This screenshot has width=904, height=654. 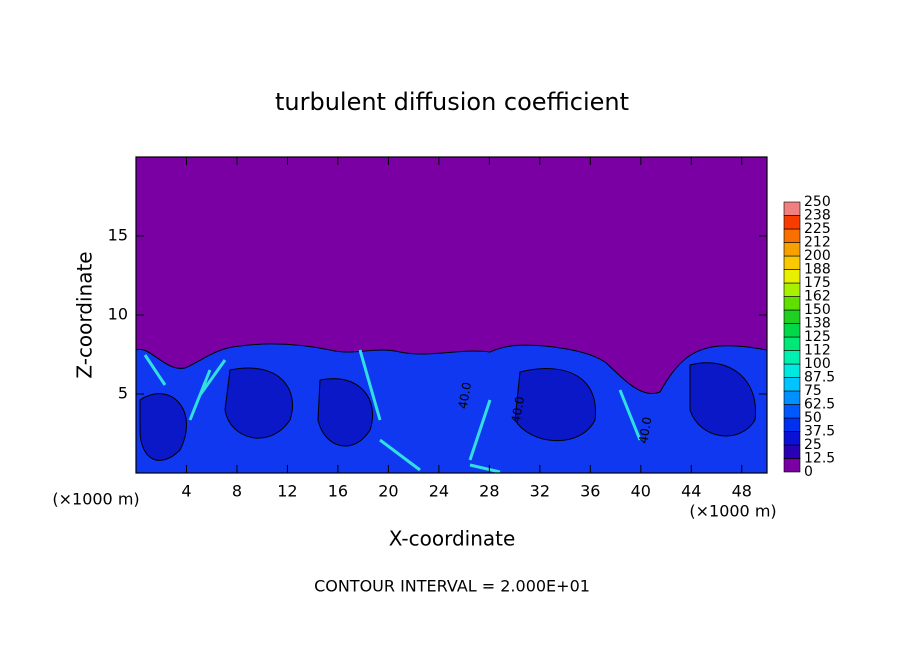 I want to click on y-tick-label: 5, so click(x=123, y=393).